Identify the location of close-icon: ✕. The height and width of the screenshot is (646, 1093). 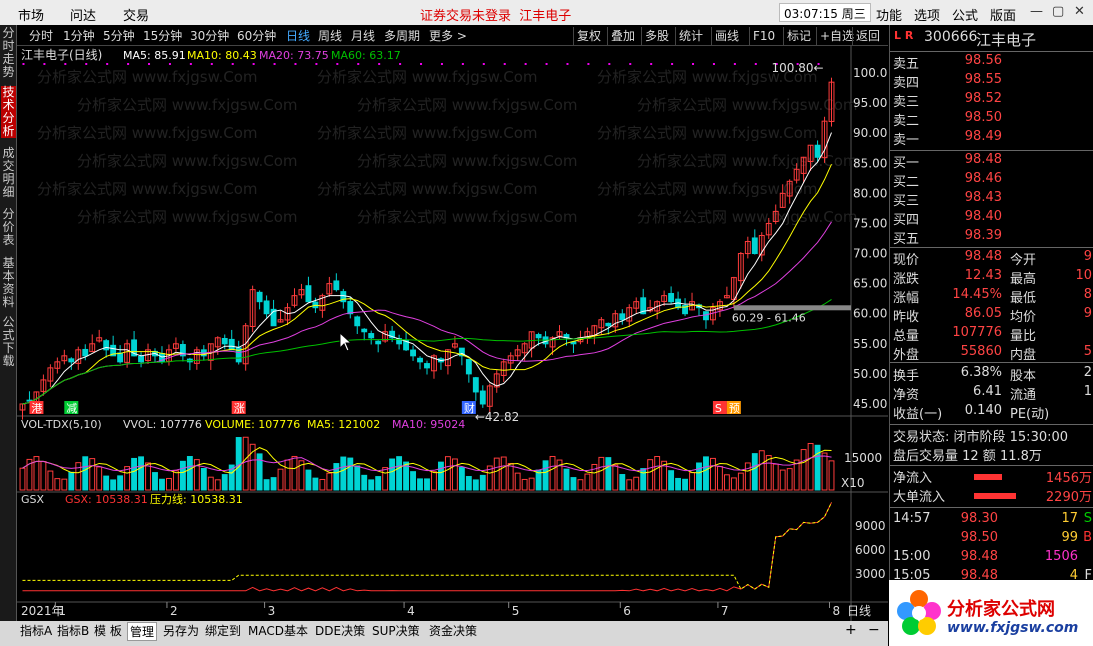
(1079, 11).